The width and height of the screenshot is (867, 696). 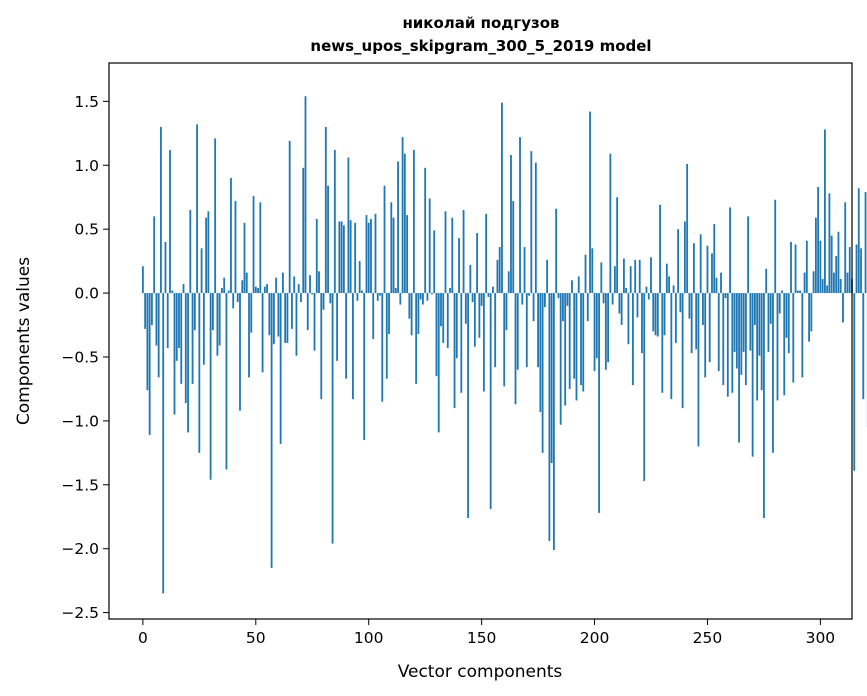 What do you see at coordinates (480, 672) in the screenshot?
I see `x-axis-label: Vector components` at bounding box center [480, 672].